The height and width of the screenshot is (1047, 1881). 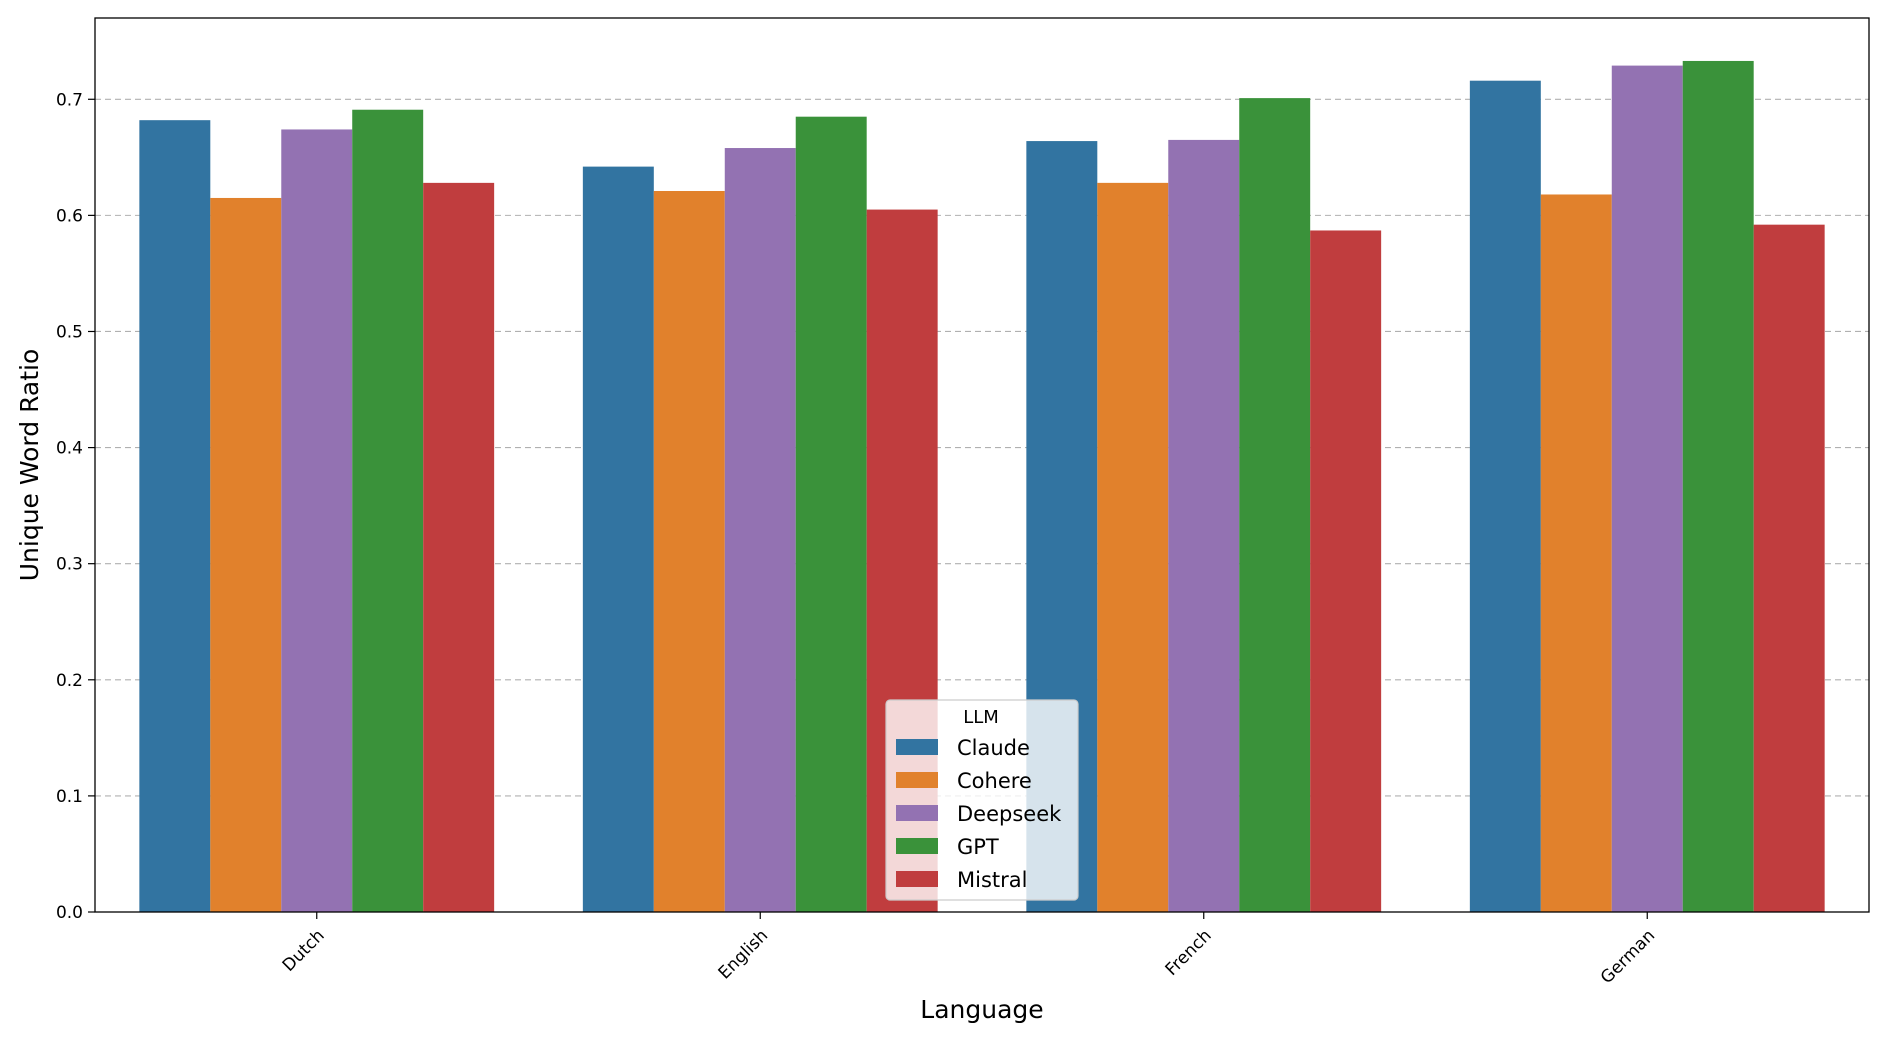 I want to click on y-tick-label: 0.3, so click(x=69, y=565).